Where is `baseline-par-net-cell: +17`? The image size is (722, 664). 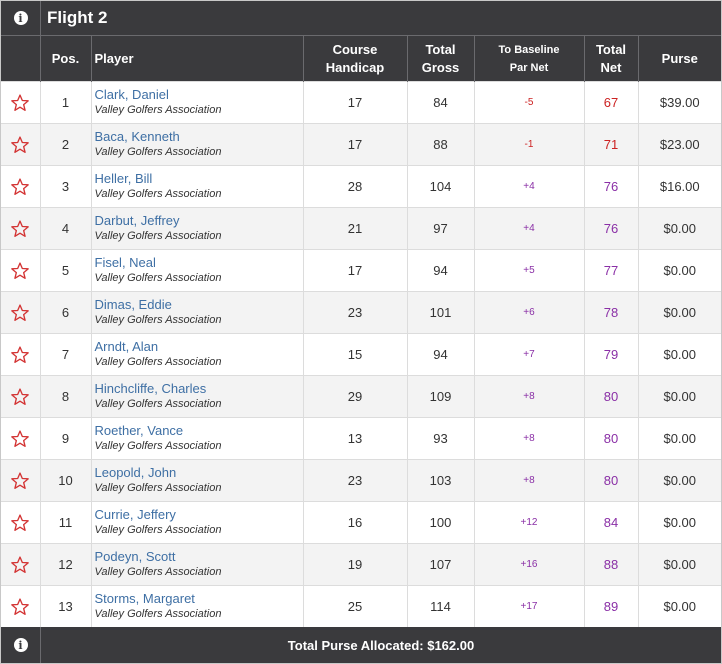 baseline-par-net-cell: +17 is located at coordinates (529, 606).